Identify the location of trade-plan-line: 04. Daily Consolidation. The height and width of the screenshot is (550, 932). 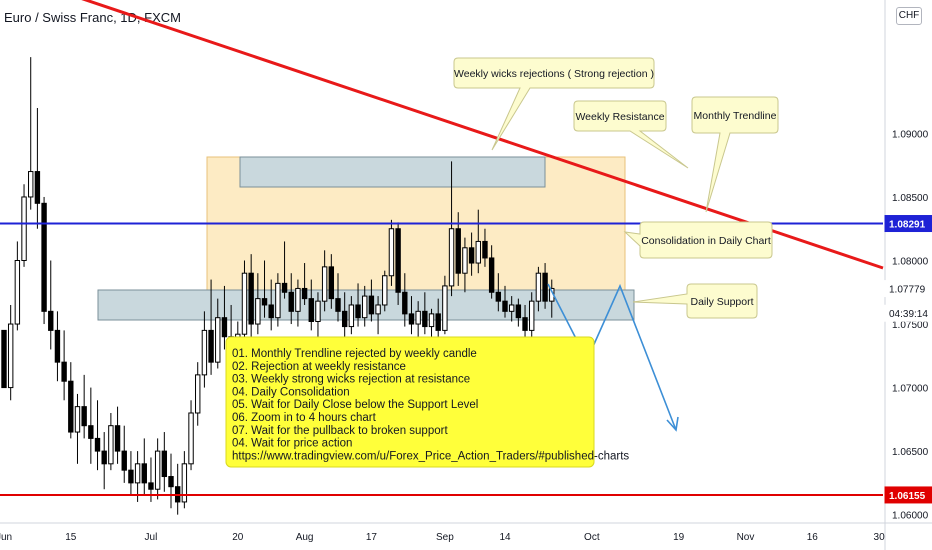
(291, 392).